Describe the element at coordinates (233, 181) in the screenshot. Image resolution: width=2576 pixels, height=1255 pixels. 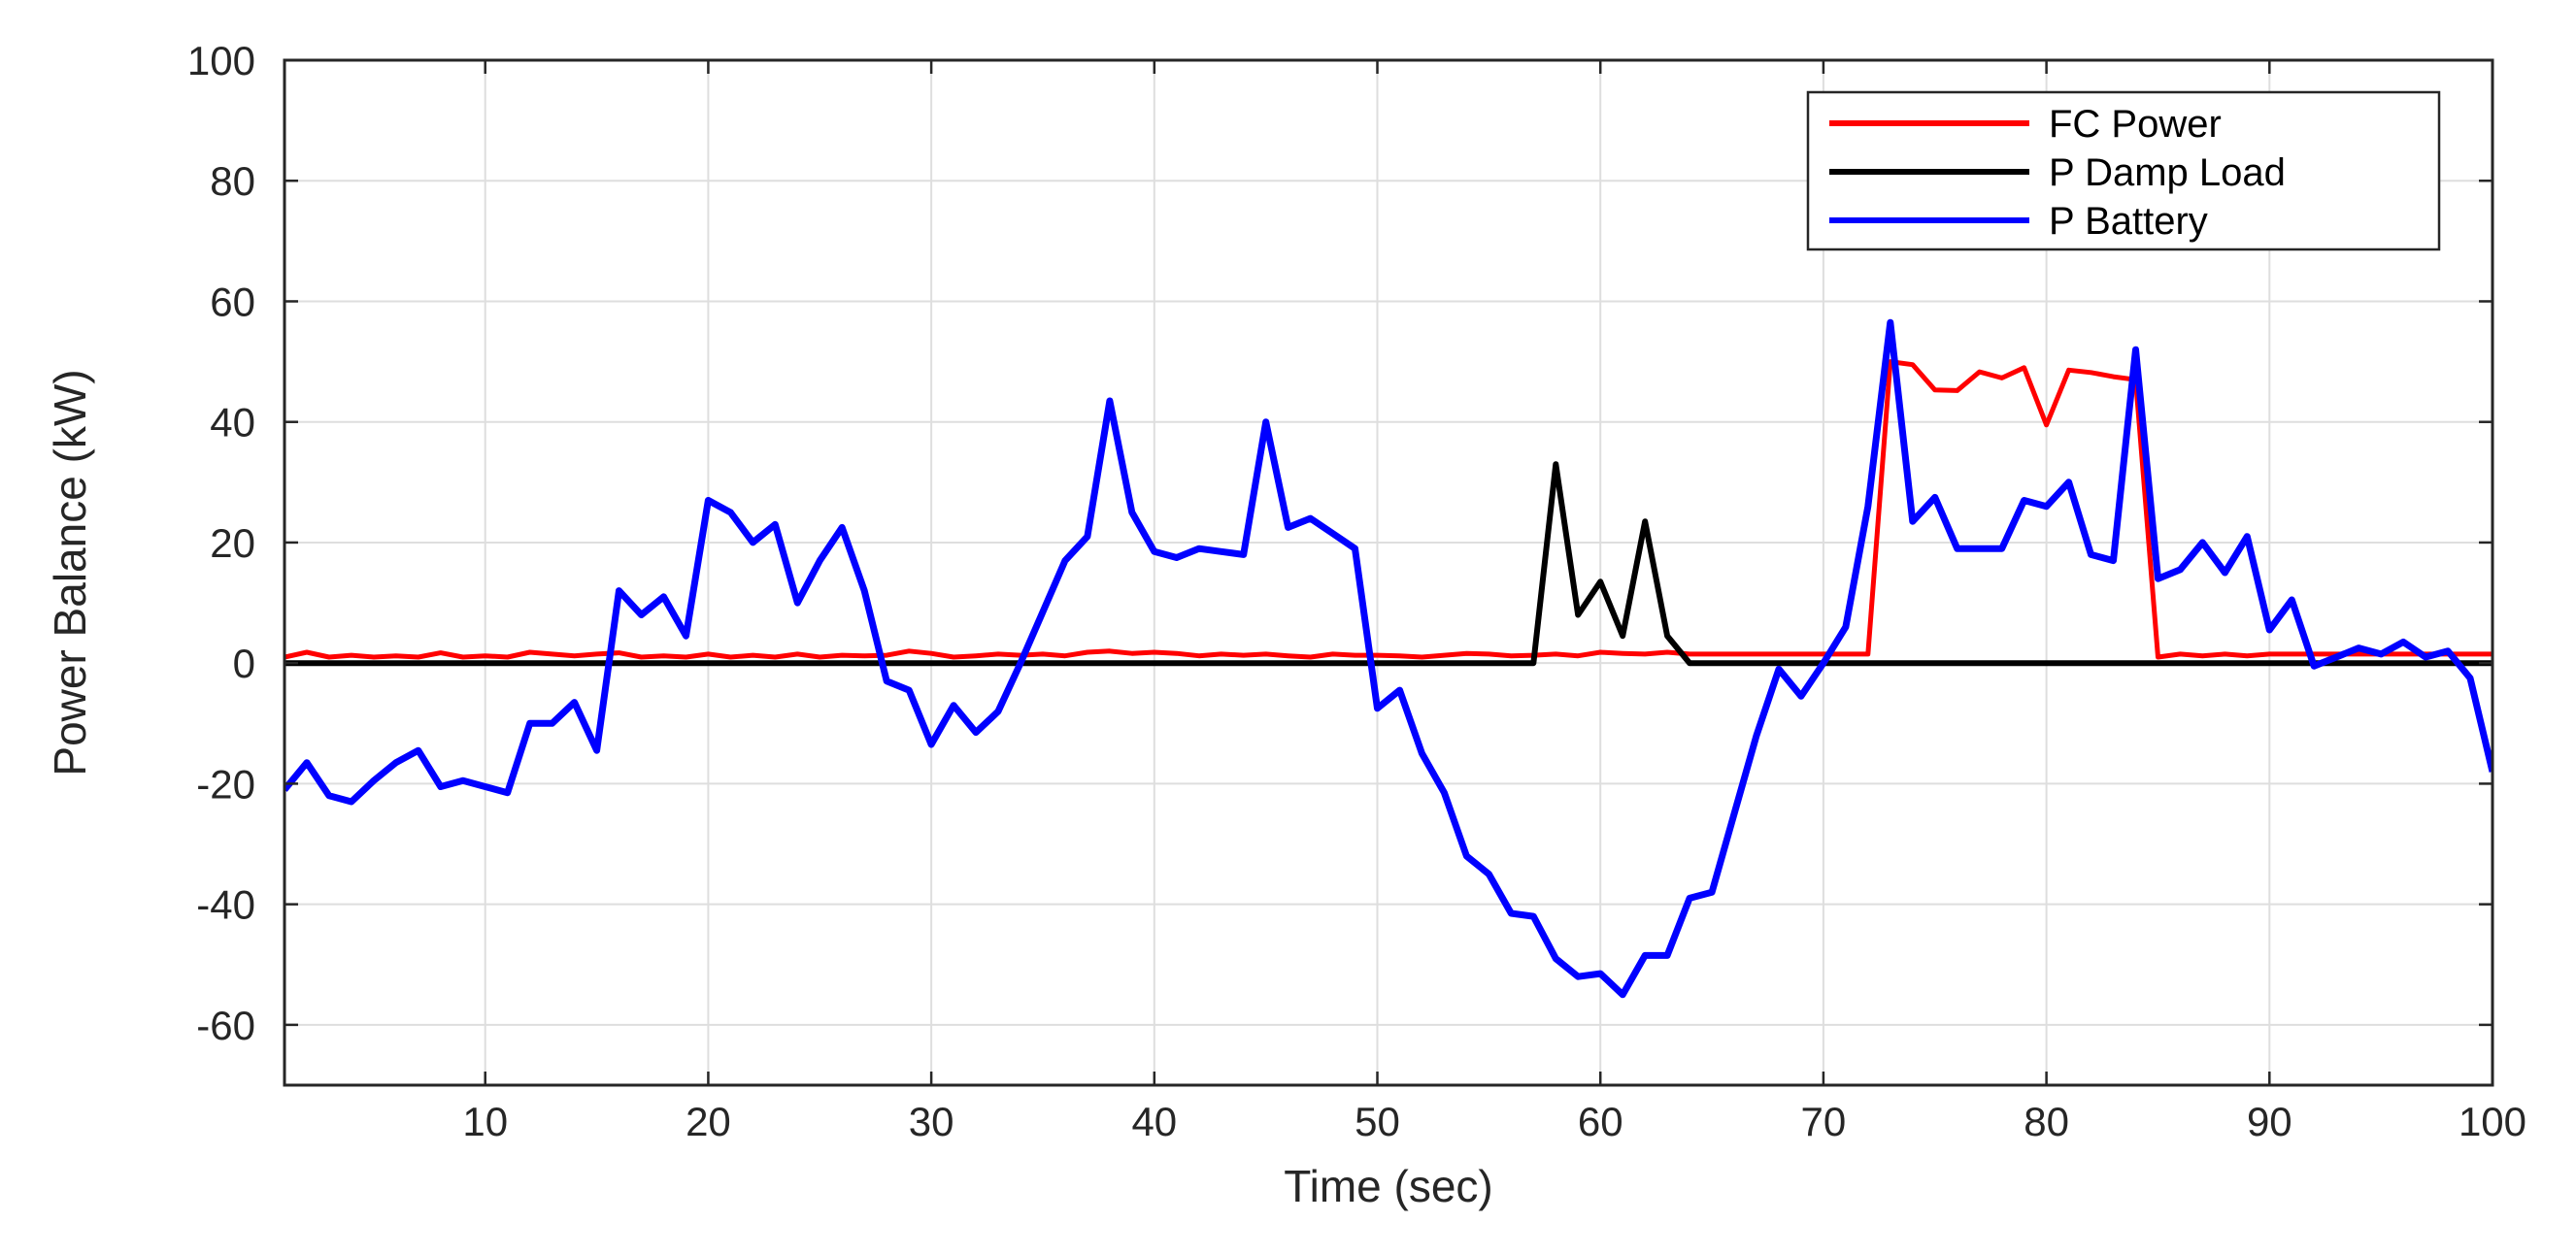
I see `y-tick-label: 80` at that location.